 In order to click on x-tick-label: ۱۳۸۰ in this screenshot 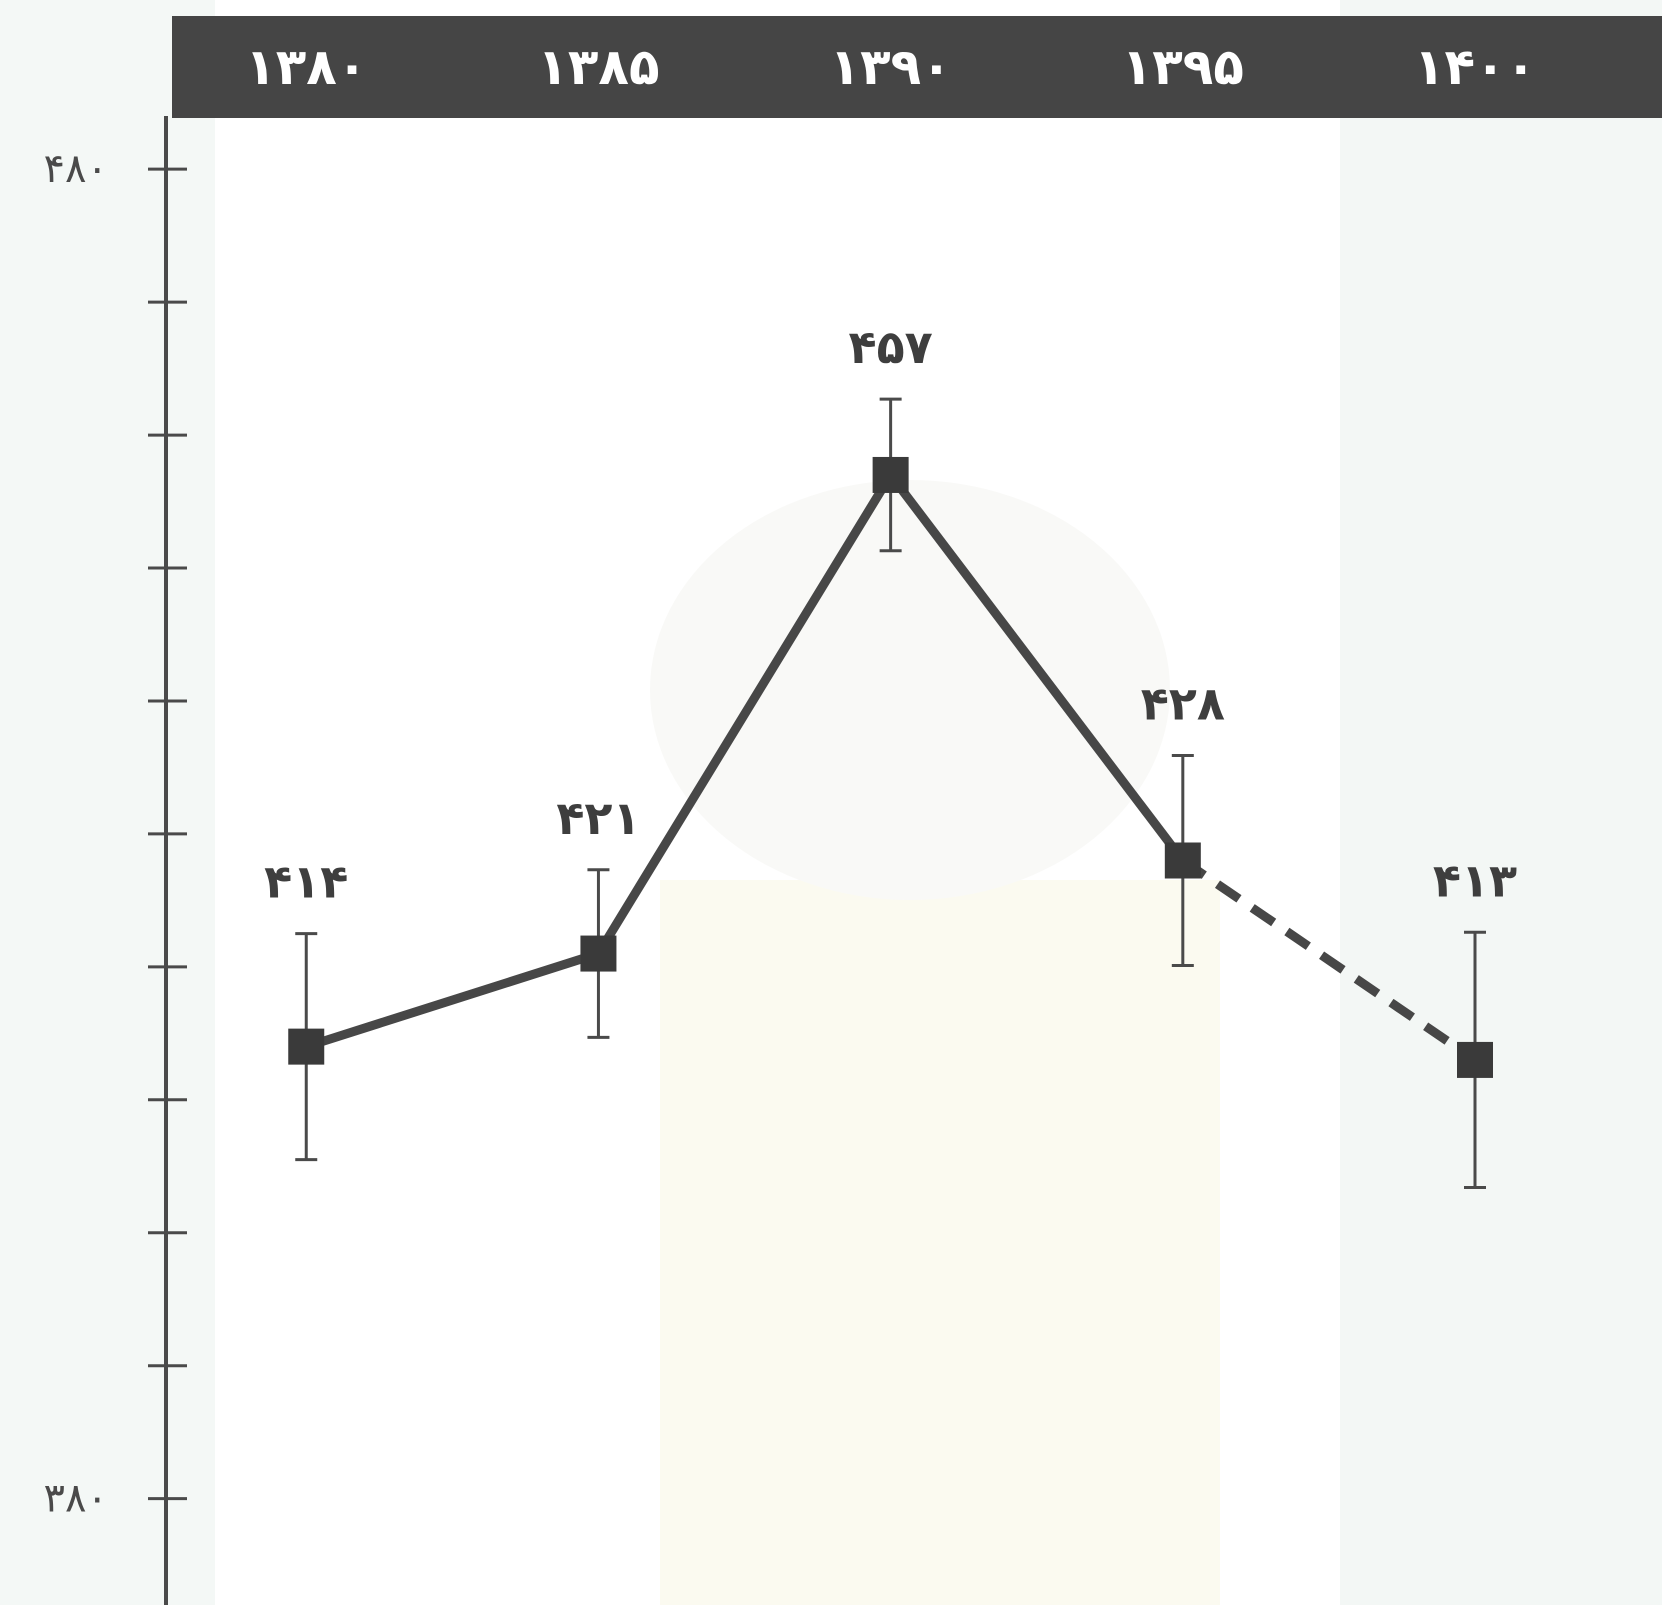, I will do `click(306, 67)`.